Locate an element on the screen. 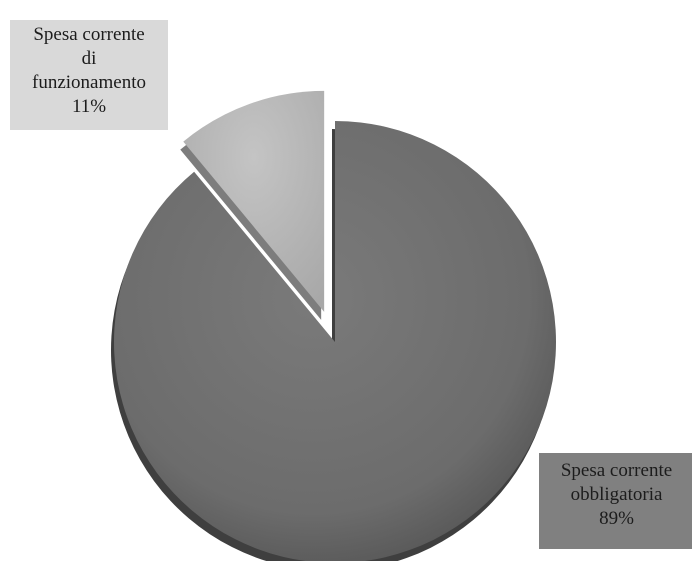  slice-label-funzionamento: Spesa corrente di funzionamento 11% is located at coordinates (89, 75).